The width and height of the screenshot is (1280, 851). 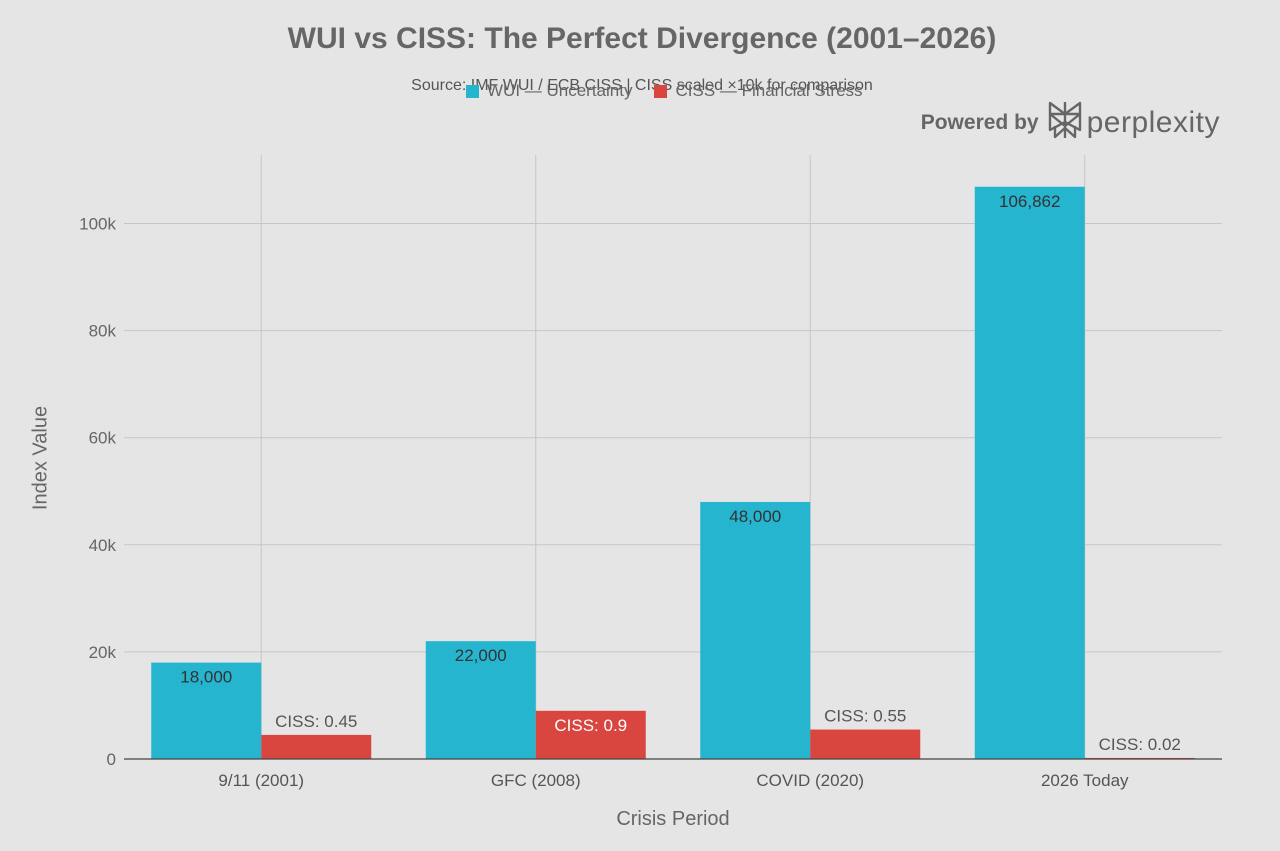 I want to click on brand-name: perplexity, so click(x=1153, y=122).